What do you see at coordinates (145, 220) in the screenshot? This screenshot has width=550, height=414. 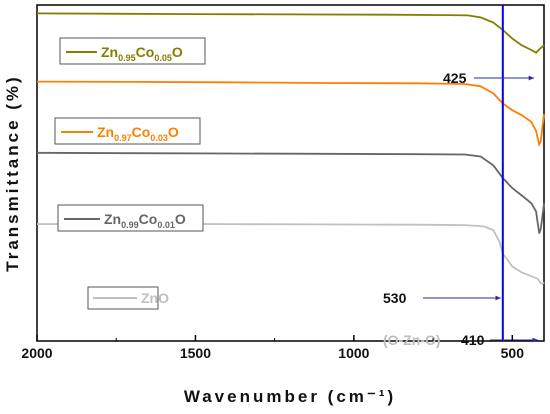 I see `legend-label-zn099co001o: Zn0.99Co0.01O` at bounding box center [145, 220].